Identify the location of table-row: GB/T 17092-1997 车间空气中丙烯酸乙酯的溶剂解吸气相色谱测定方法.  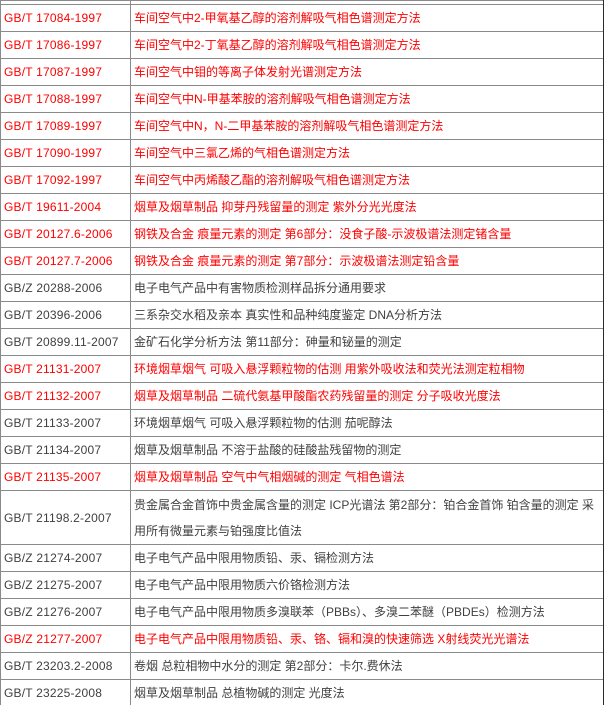
(302, 180).